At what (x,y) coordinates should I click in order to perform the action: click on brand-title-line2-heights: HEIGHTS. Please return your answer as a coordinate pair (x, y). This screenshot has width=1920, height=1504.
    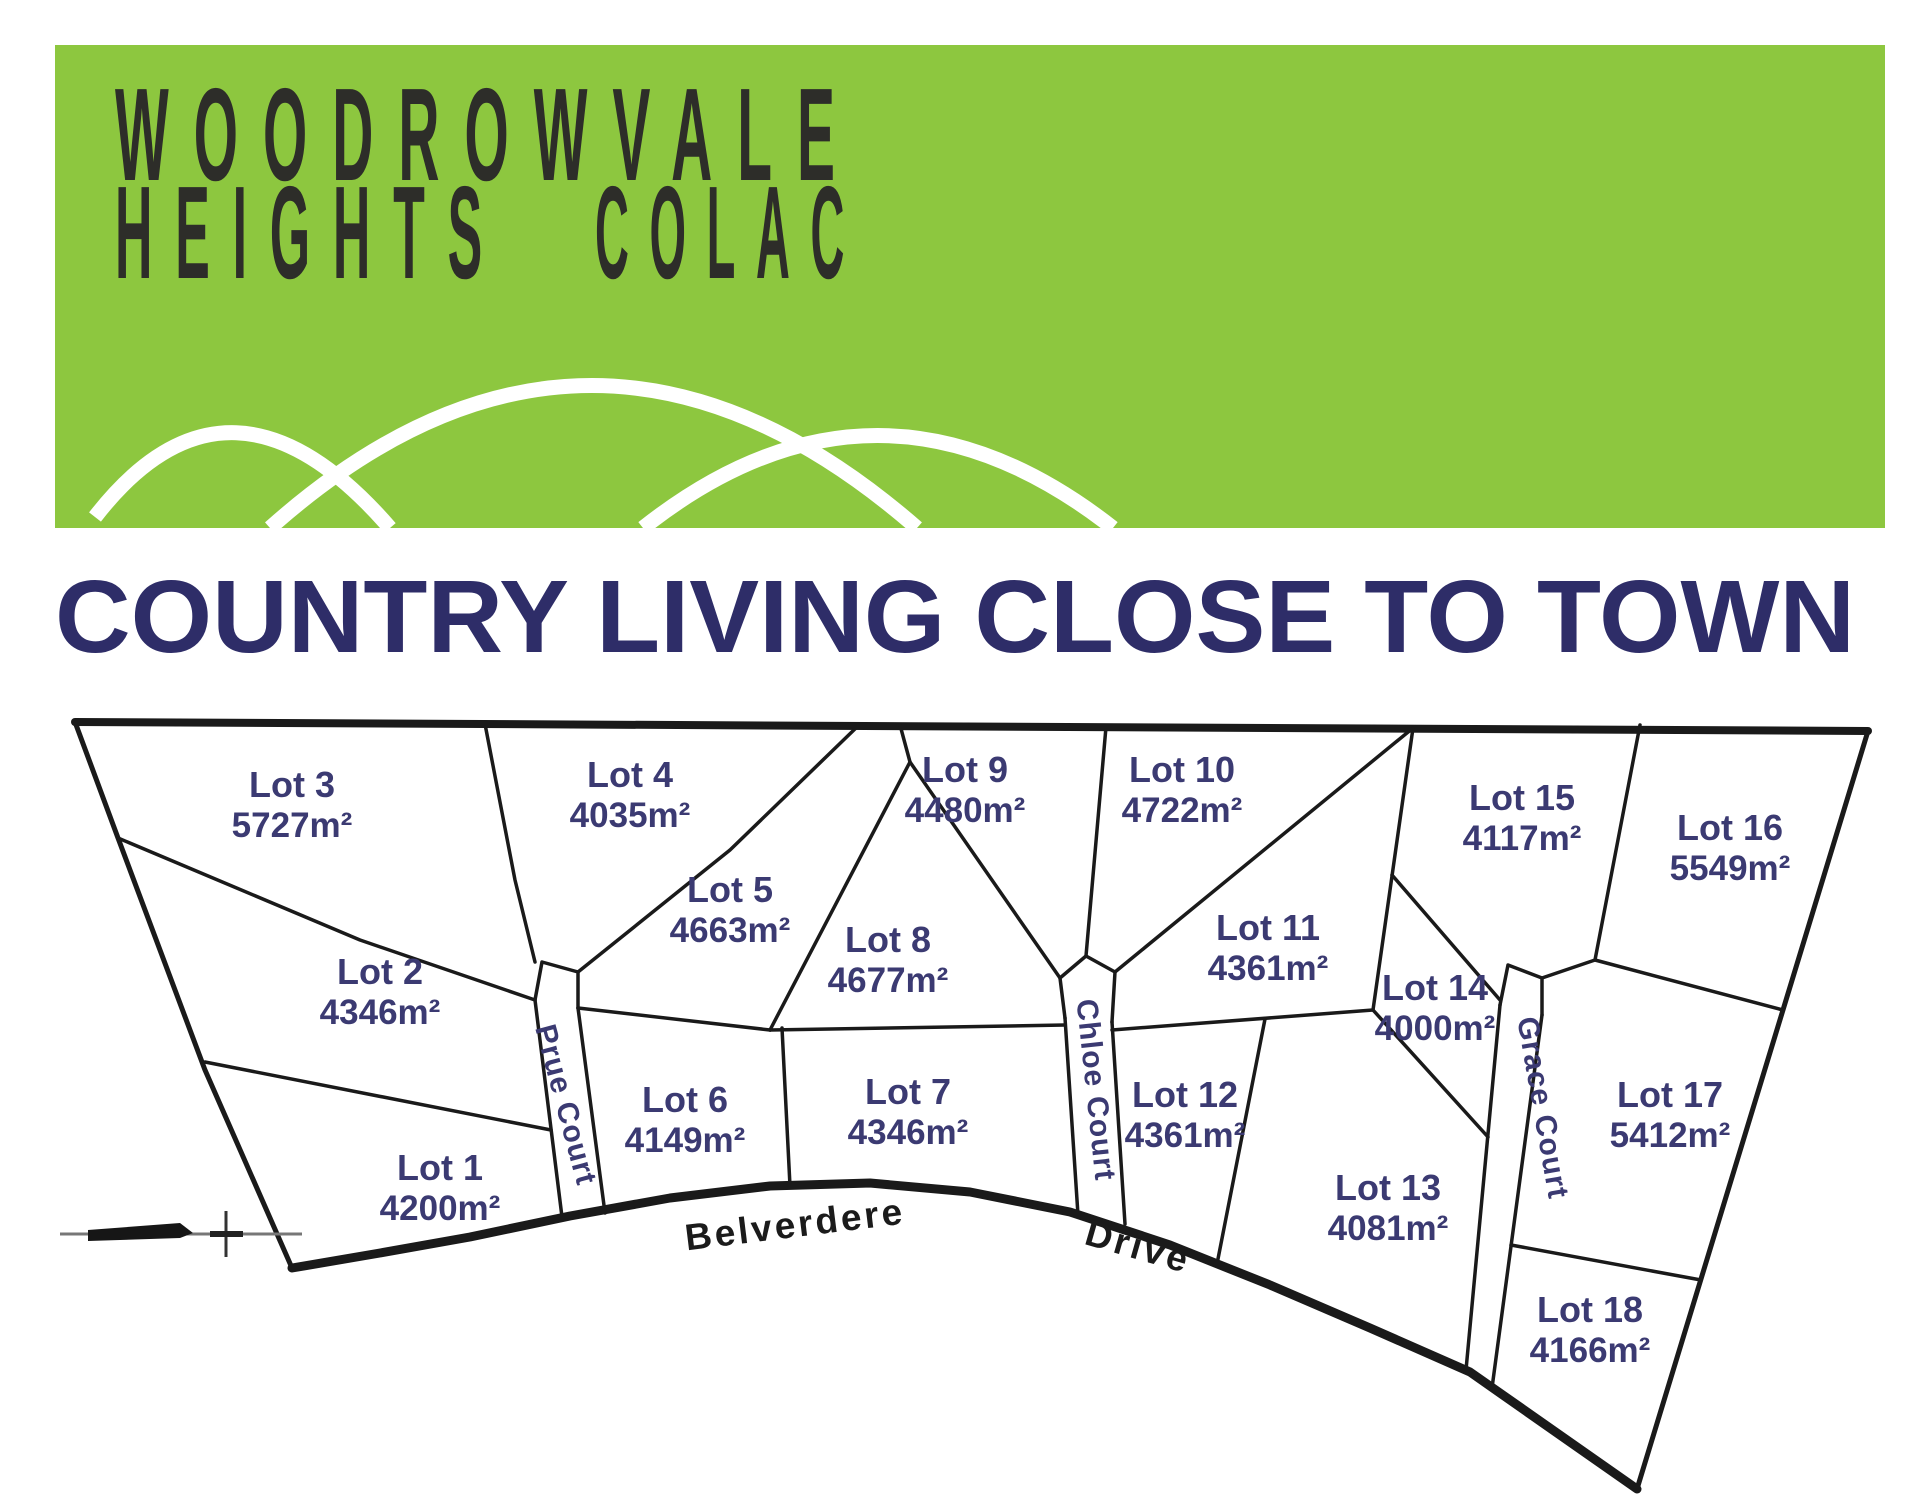
    Looking at the image, I should click on (310, 232).